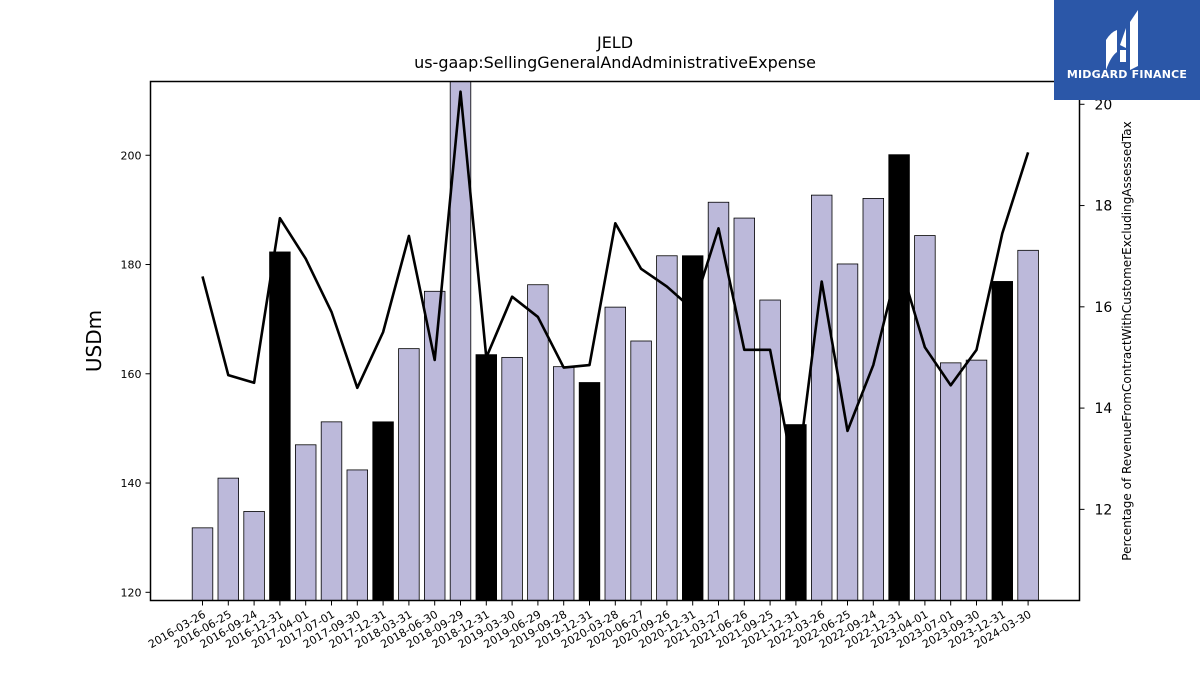 Image resolution: width=1200 pixels, height=675 pixels. What do you see at coordinates (1127, 74) in the screenshot?
I see `logo-text: MIDGARD FINANCE` at bounding box center [1127, 74].